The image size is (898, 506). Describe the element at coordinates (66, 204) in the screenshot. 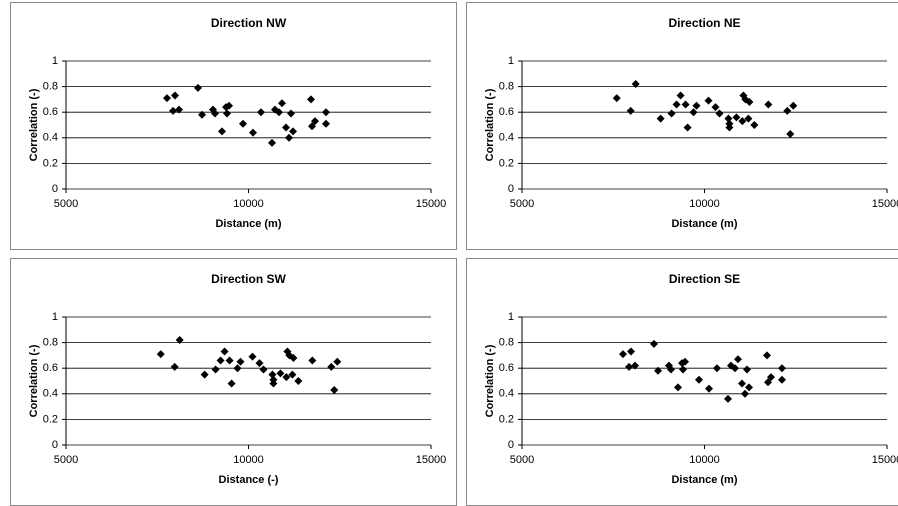

I see `x-tick-label: 5000` at that location.